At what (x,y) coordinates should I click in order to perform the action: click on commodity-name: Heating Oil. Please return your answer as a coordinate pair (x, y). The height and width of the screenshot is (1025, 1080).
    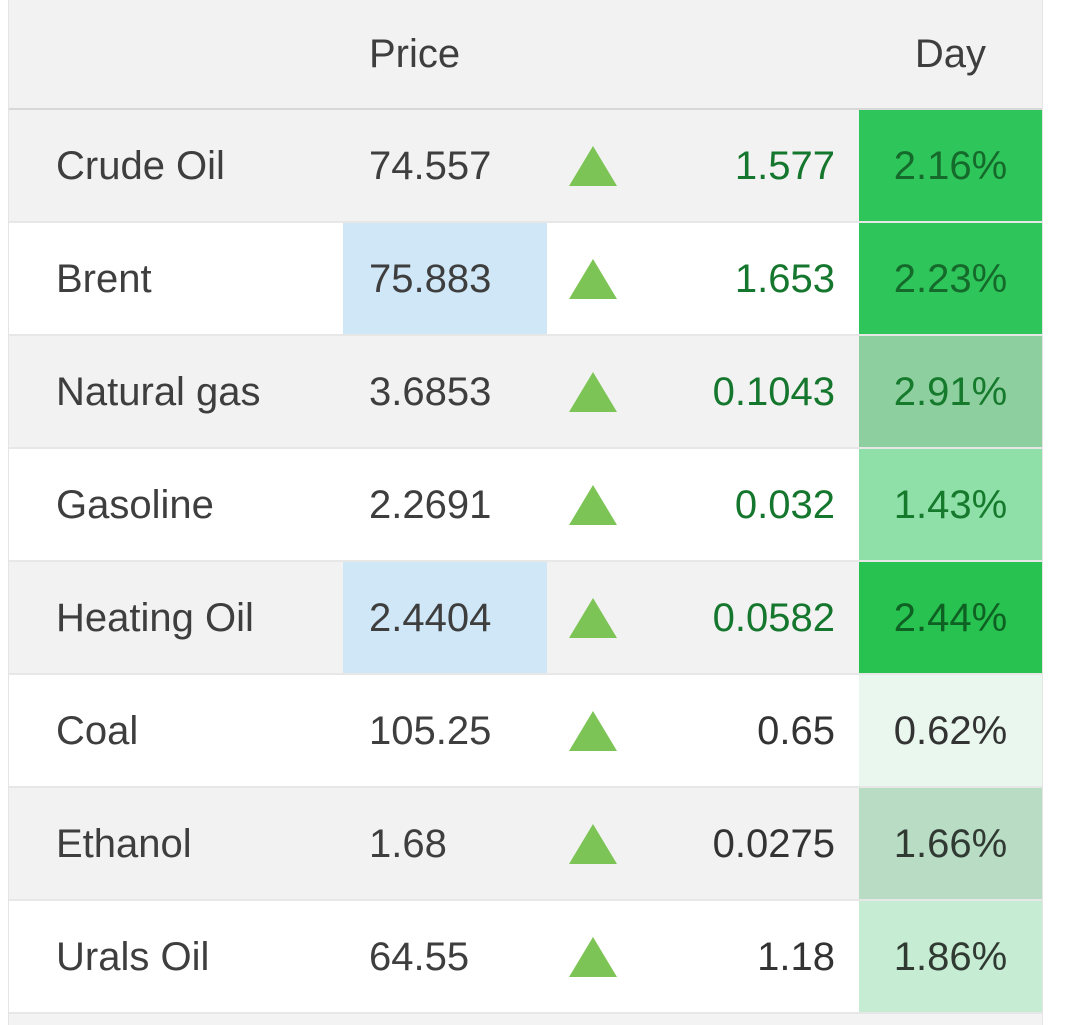
    Looking at the image, I should click on (155, 617).